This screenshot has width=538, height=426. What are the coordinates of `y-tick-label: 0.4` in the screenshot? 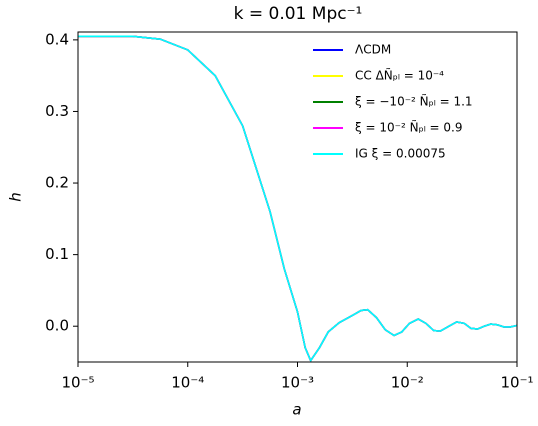 It's located at (57, 39).